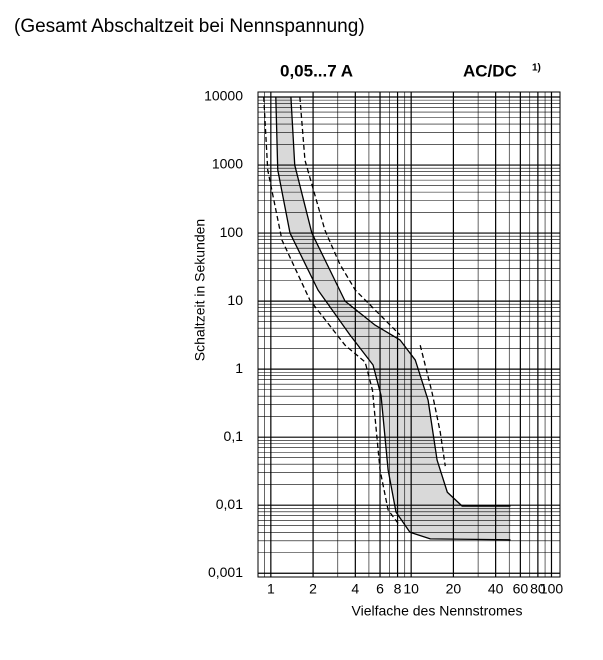 The height and width of the screenshot is (660, 603). Describe the element at coordinates (232, 232) in the screenshot. I see `y-tick-label: 100` at that location.